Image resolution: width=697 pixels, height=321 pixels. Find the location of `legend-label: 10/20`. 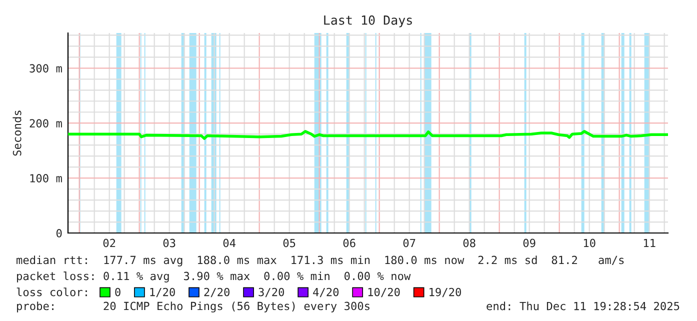

legend-label: 10/20 is located at coordinates (384, 293).